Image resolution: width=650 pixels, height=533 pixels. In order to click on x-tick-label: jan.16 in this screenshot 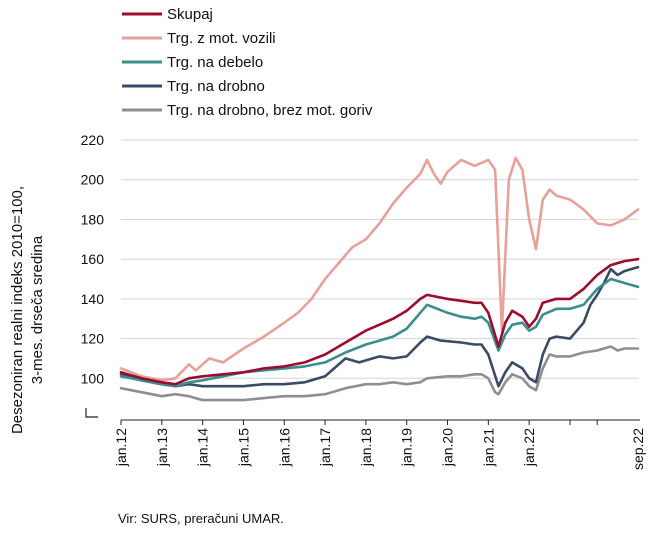, I will do `click(284, 447)`.